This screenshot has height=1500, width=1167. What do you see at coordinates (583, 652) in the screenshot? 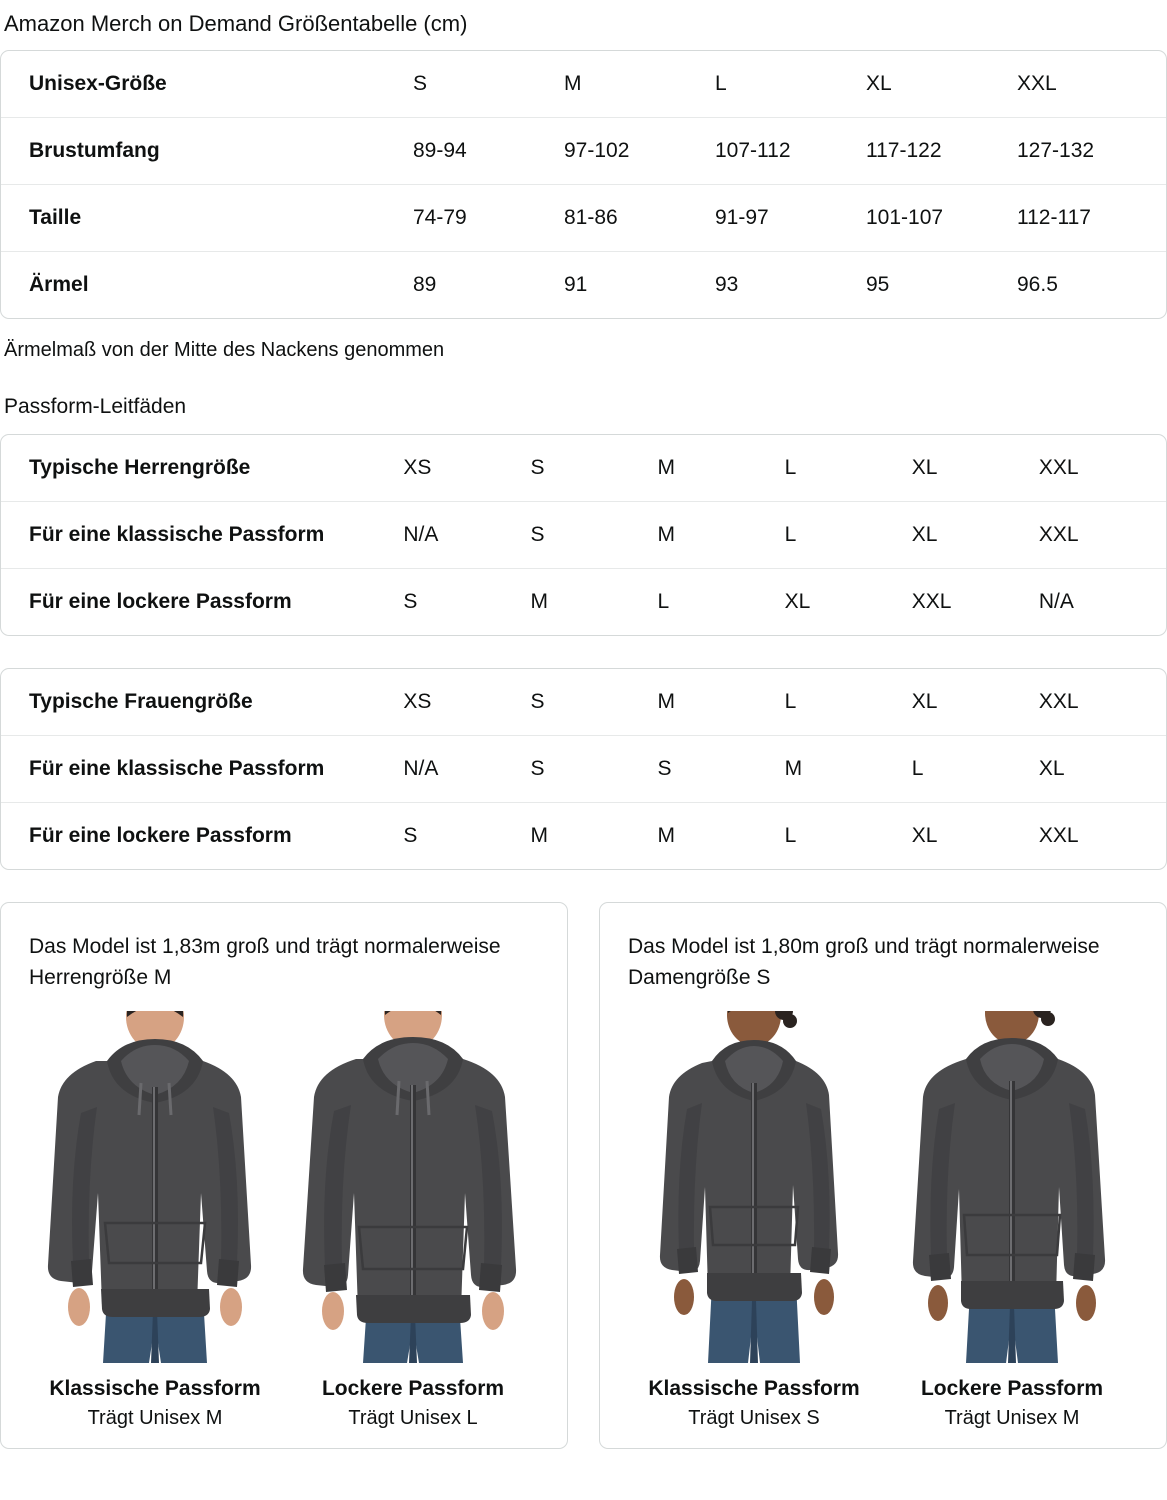
I see `table-gap` at bounding box center [583, 652].